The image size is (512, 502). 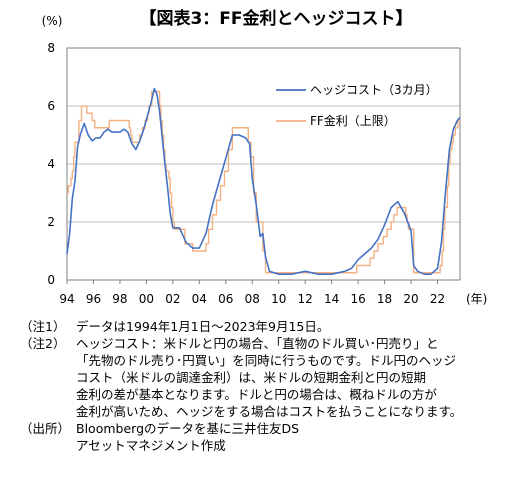 I want to click on footnote-line: Bloombergのデータを基に三井住友DS, so click(x=188, y=428).